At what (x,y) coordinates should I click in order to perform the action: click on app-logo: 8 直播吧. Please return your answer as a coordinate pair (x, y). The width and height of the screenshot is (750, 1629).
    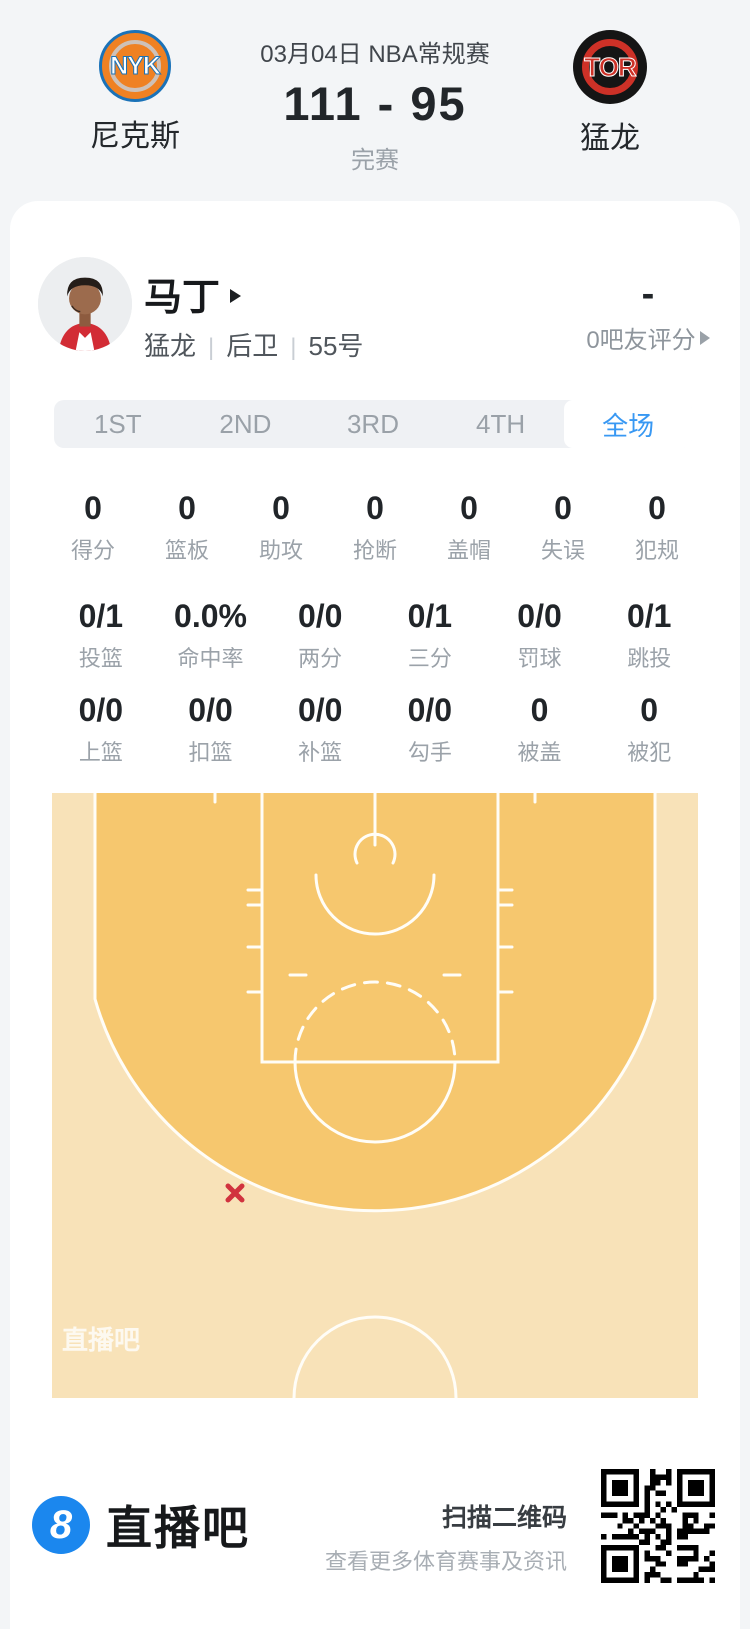
    Looking at the image, I should click on (141, 1525).